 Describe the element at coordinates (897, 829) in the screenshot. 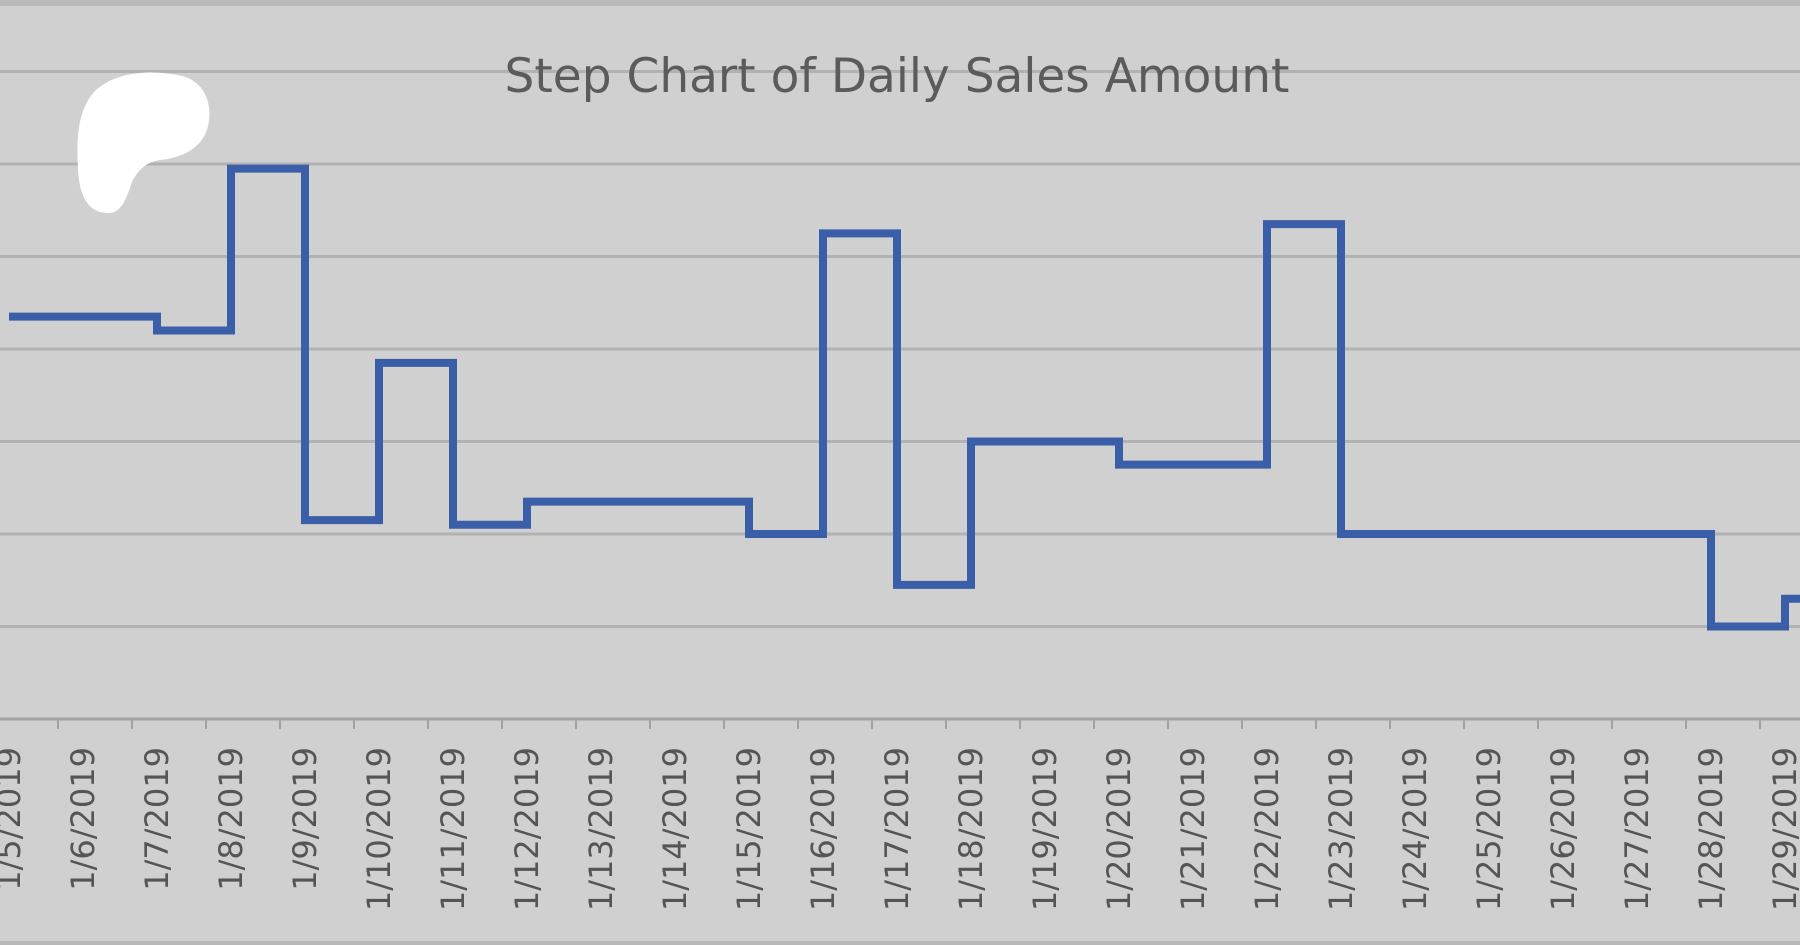

I see `x-tick-label: 1/17/2019` at that location.